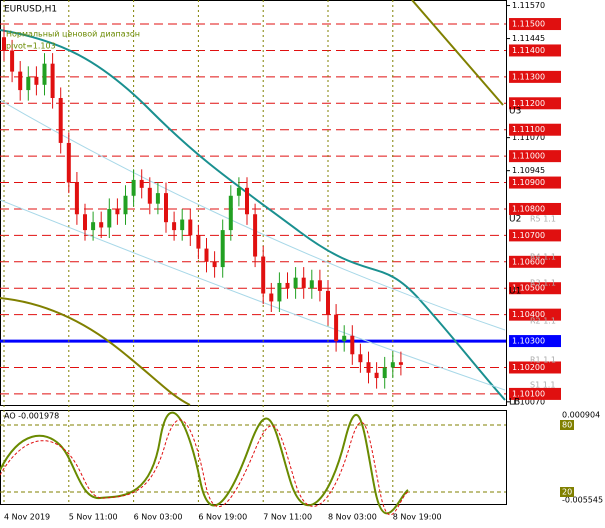 Image resolution: width=605 pixels, height=528 pixels. Describe the element at coordinates (30, 10) in the screenshot. I see `symbol-title: EURUSD,H1` at that location.